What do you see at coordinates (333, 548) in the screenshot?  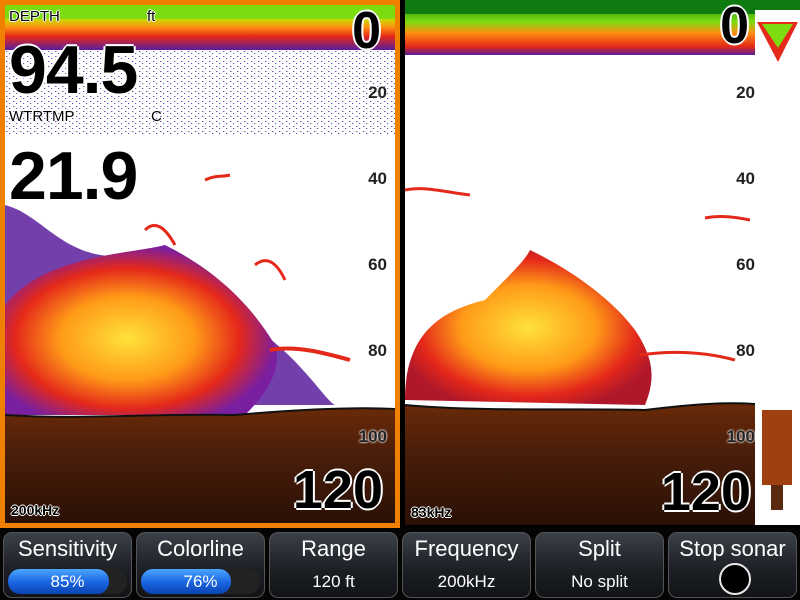 I see `range-label: Range` at bounding box center [333, 548].